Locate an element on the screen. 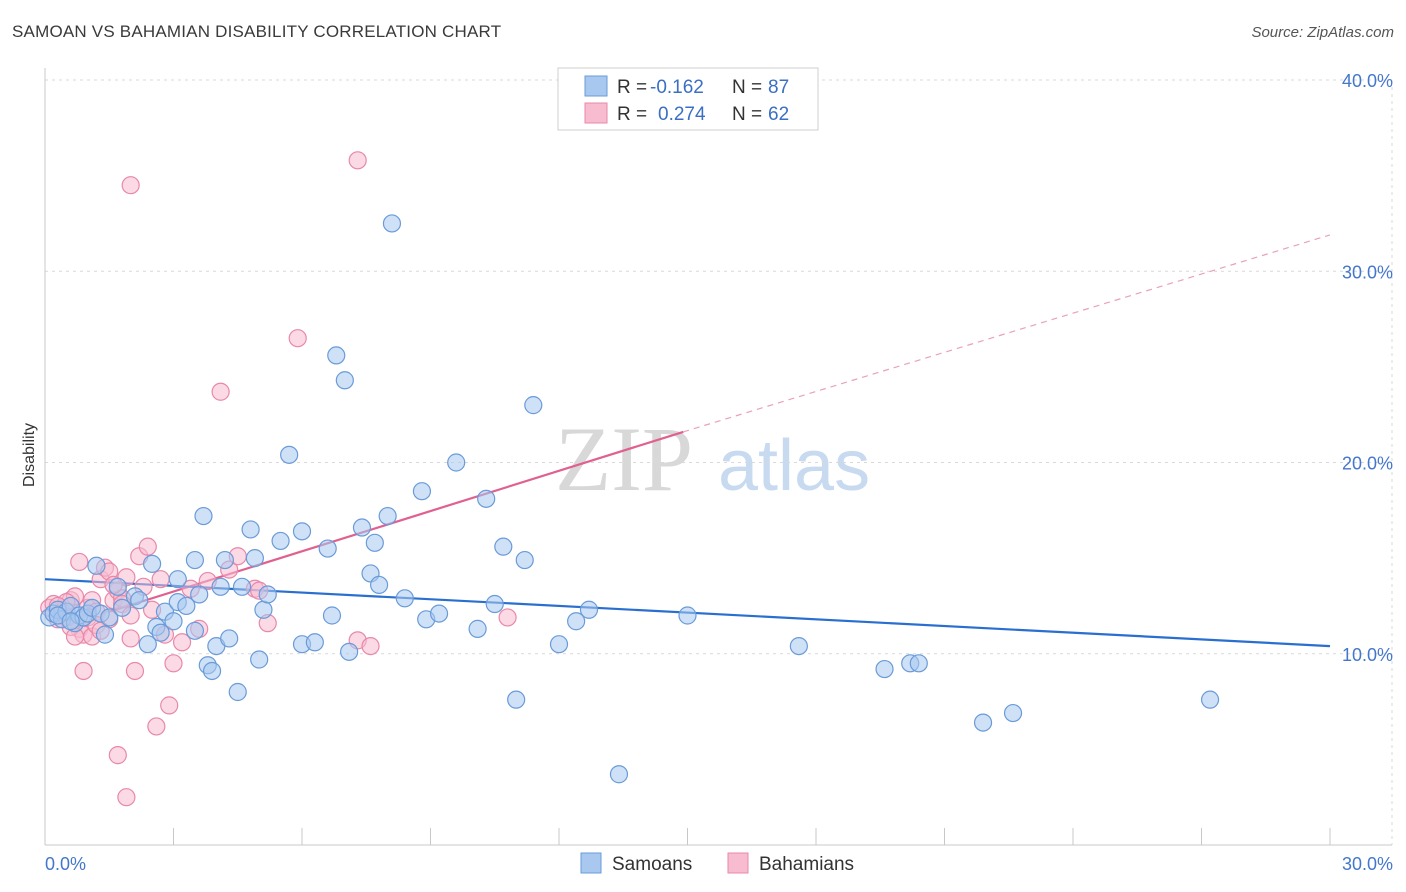 Image resolution: width=1406 pixels, height=892 pixels. legend-n-label-0: N = is located at coordinates (747, 87).